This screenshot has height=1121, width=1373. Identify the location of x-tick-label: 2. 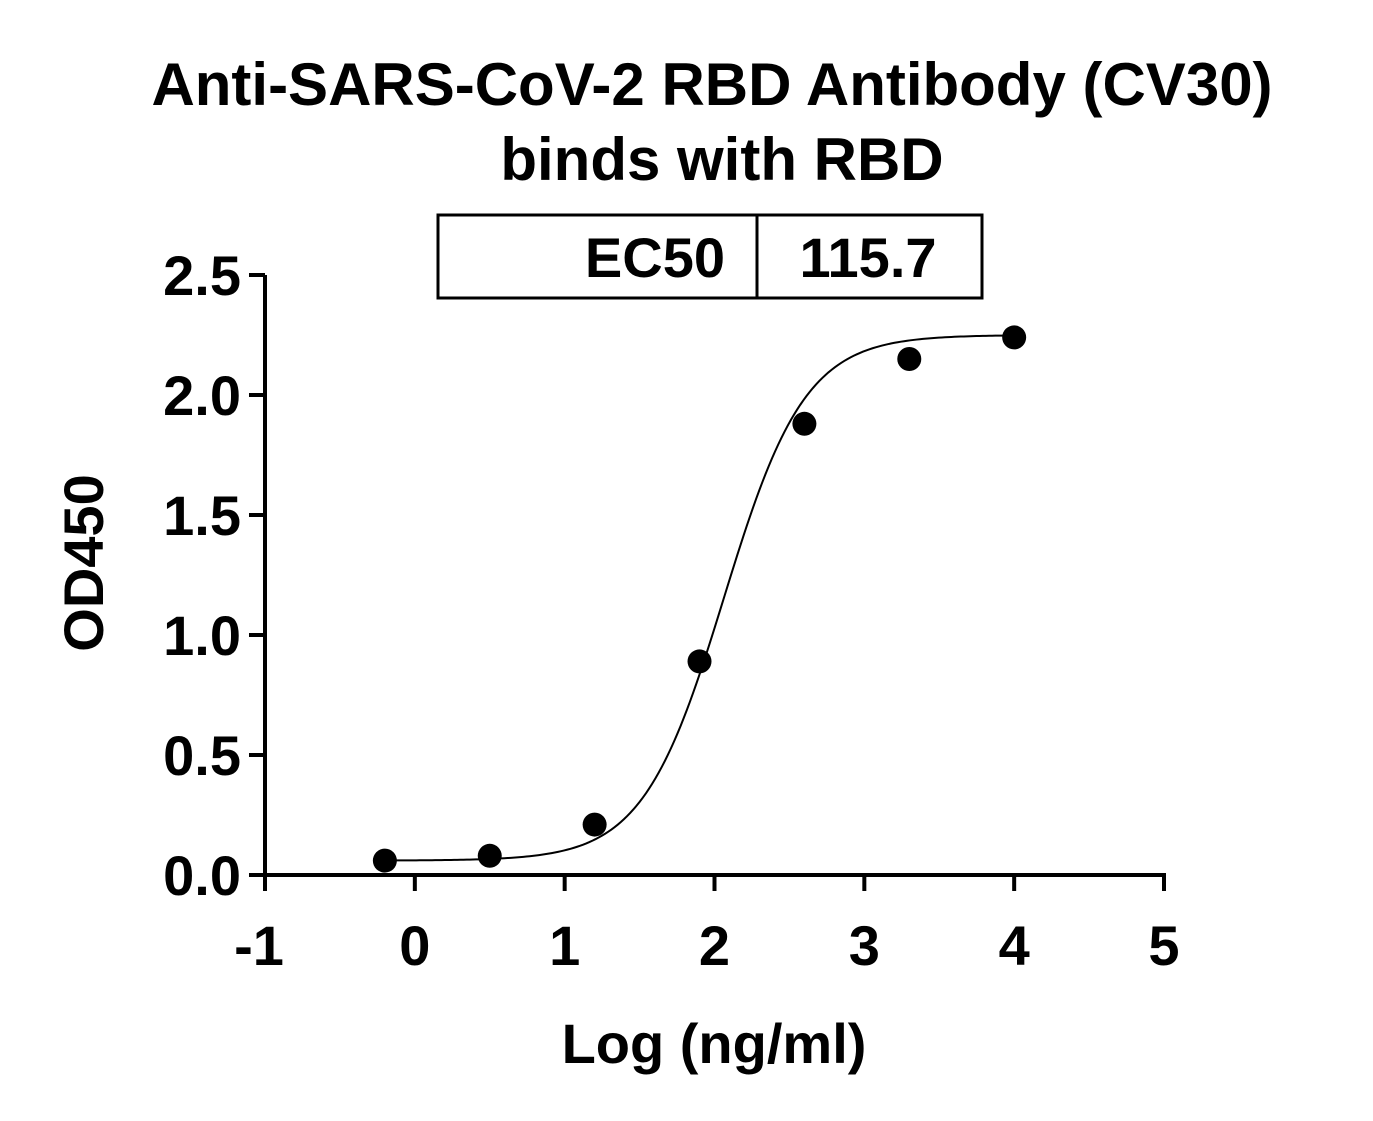
(714, 945).